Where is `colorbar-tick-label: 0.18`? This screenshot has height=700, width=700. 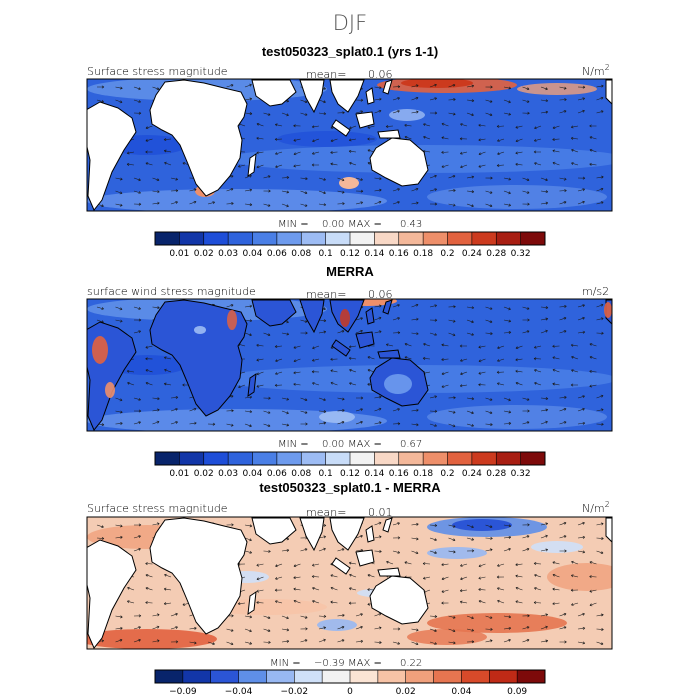
colorbar-tick-label: 0.18 is located at coordinates (423, 254).